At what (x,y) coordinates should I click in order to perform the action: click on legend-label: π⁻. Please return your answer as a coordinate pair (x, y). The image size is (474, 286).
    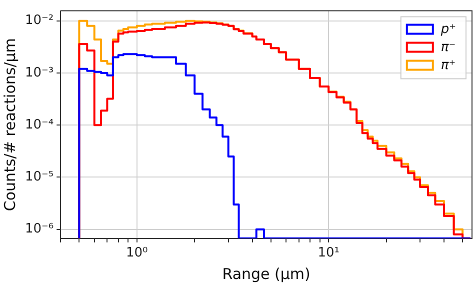
    Looking at the image, I should click on (448, 48).